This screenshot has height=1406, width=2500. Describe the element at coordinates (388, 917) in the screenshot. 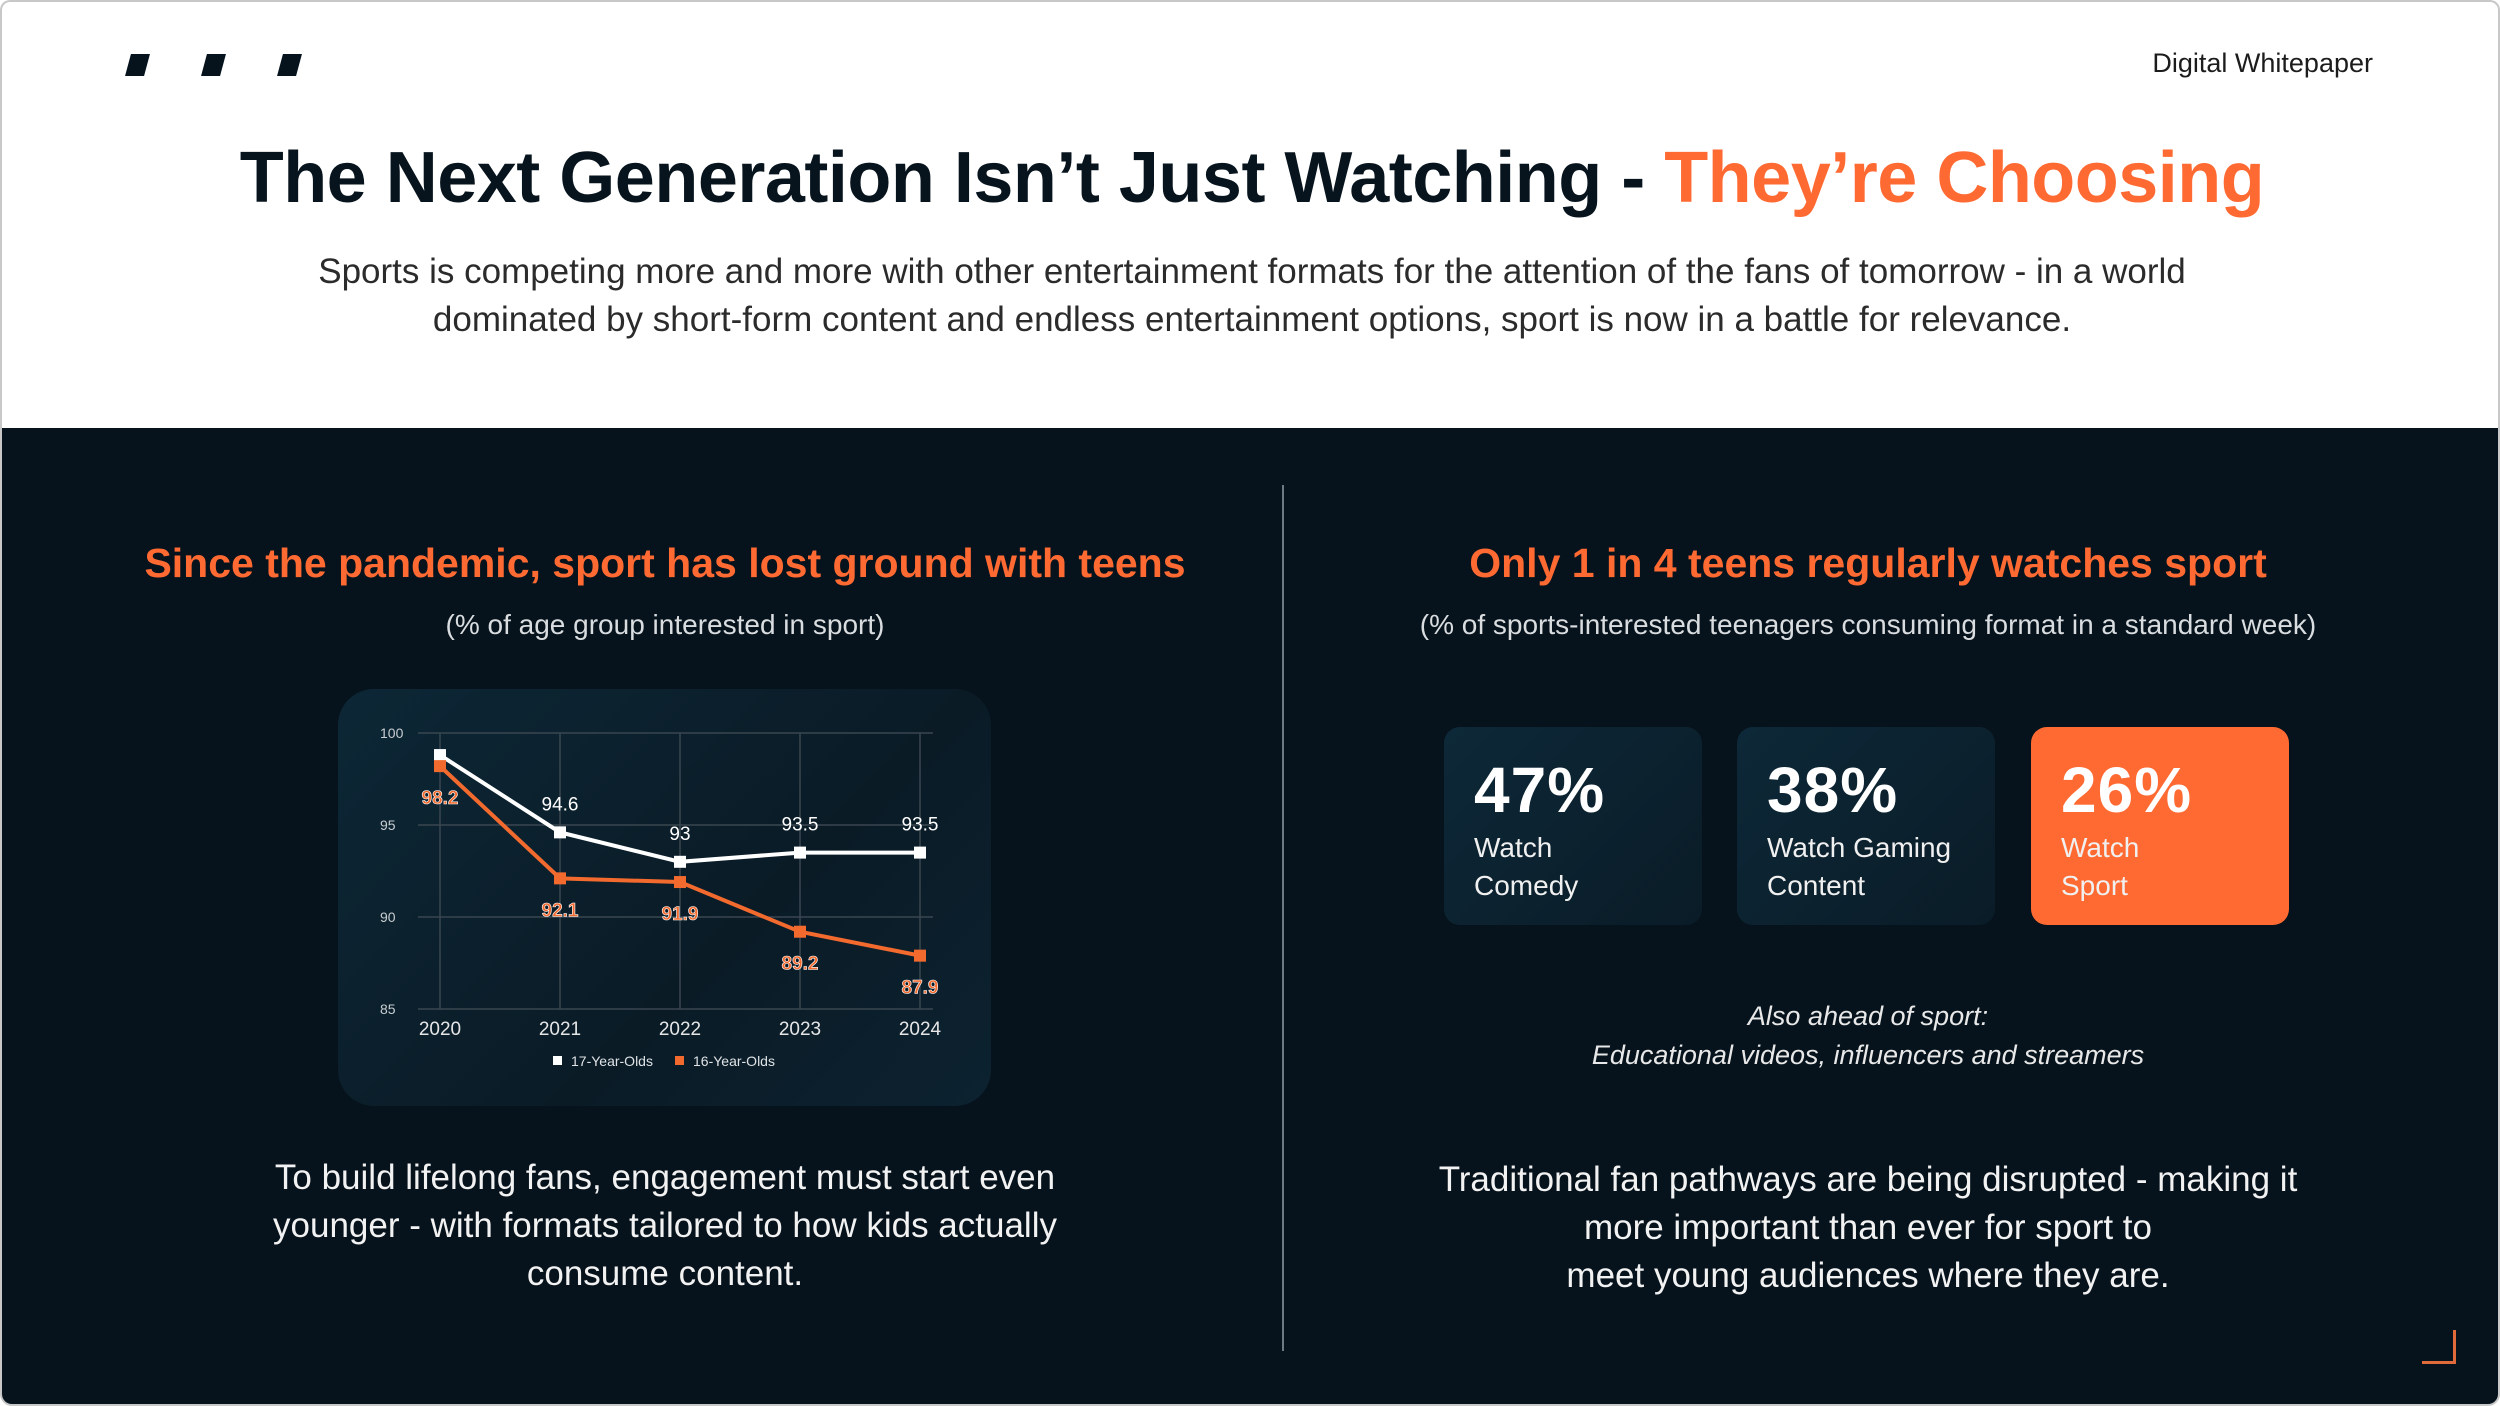

I see `y-tick-label: 90` at that location.